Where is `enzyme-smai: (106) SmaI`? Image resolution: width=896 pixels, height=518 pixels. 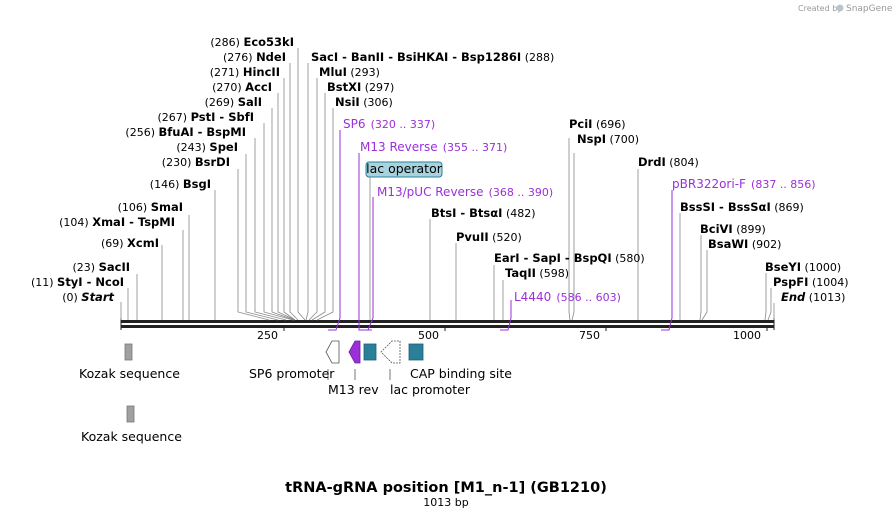 enzyme-smai: (106) SmaI is located at coordinates (150, 207).